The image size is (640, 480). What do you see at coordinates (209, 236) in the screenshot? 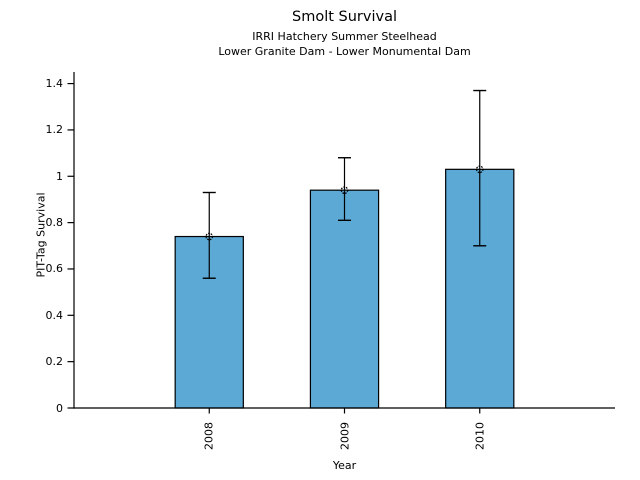
I see `point-marker-2008` at bounding box center [209, 236].